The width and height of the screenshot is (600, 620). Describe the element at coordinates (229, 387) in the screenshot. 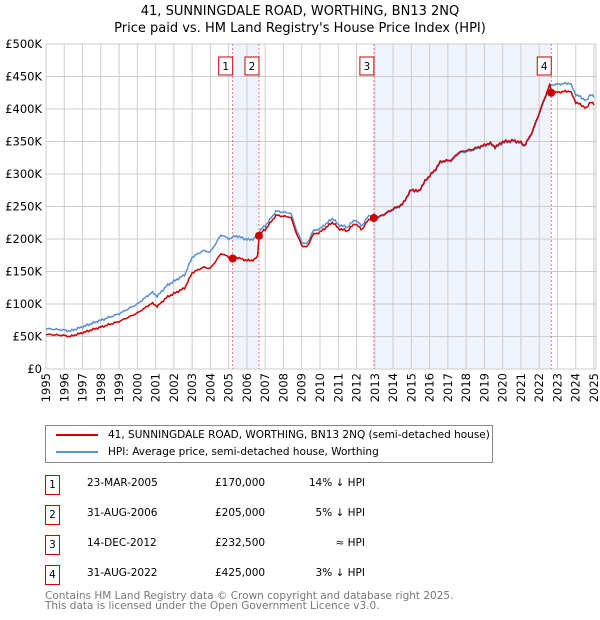

I see `x-tick-label: 2005` at that location.